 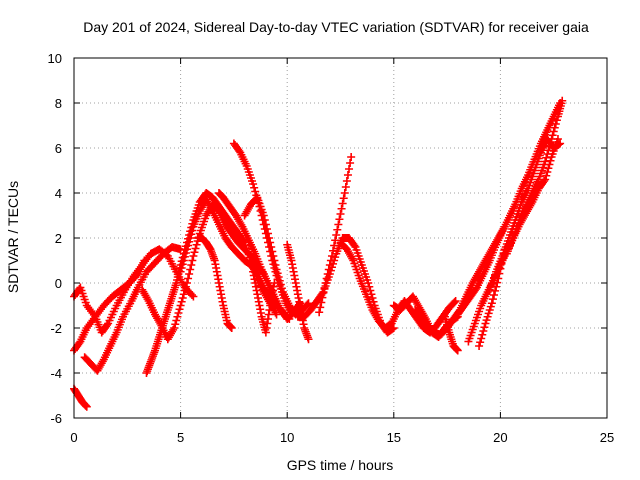 I want to click on y-tick-label: 2, so click(x=58, y=238).